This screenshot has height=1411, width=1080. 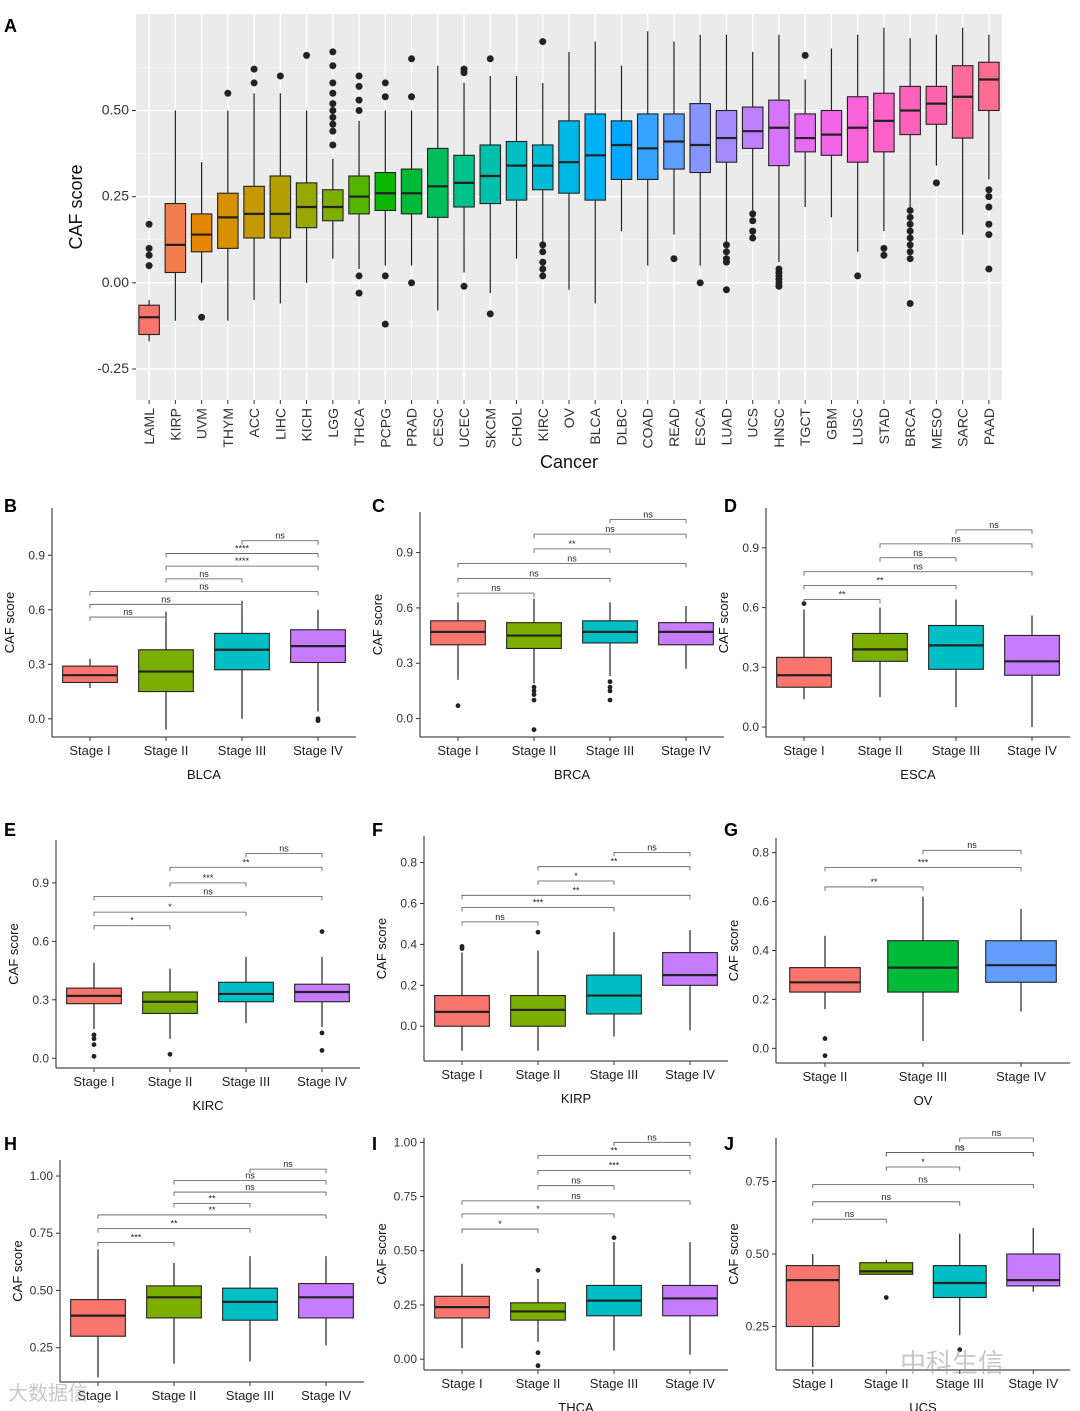 What do you see at coordinates (884, 426) in the screenshot?
I see `x-tick-label: STAD` at bounding box center [884, 426].